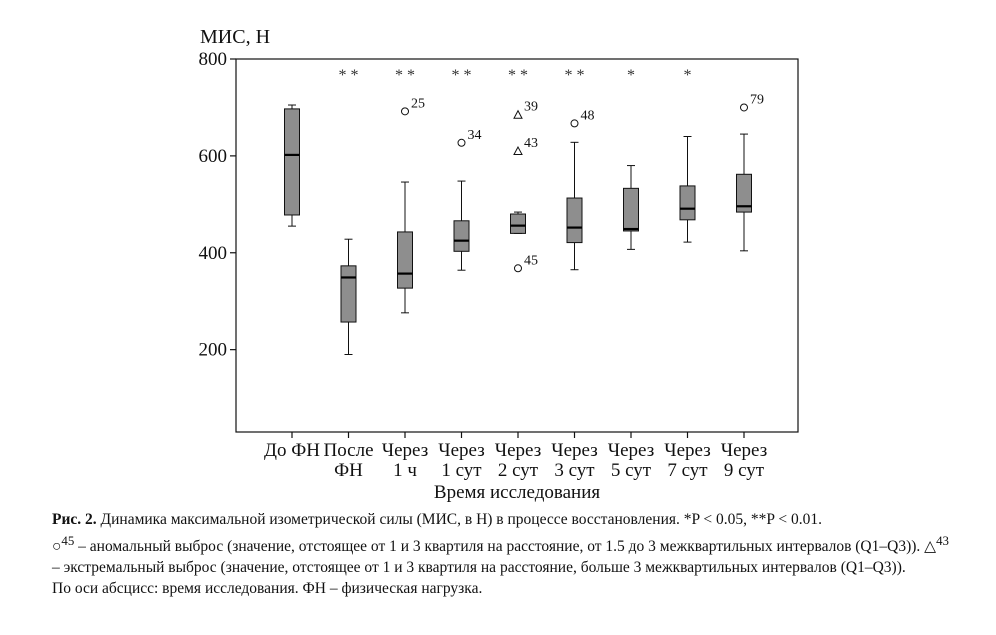 The image size is (996, 635). What do you see at coordinates (588, 115) in the screenshot?
I see `outlier-label: 48` at bounding box center [588, 115].